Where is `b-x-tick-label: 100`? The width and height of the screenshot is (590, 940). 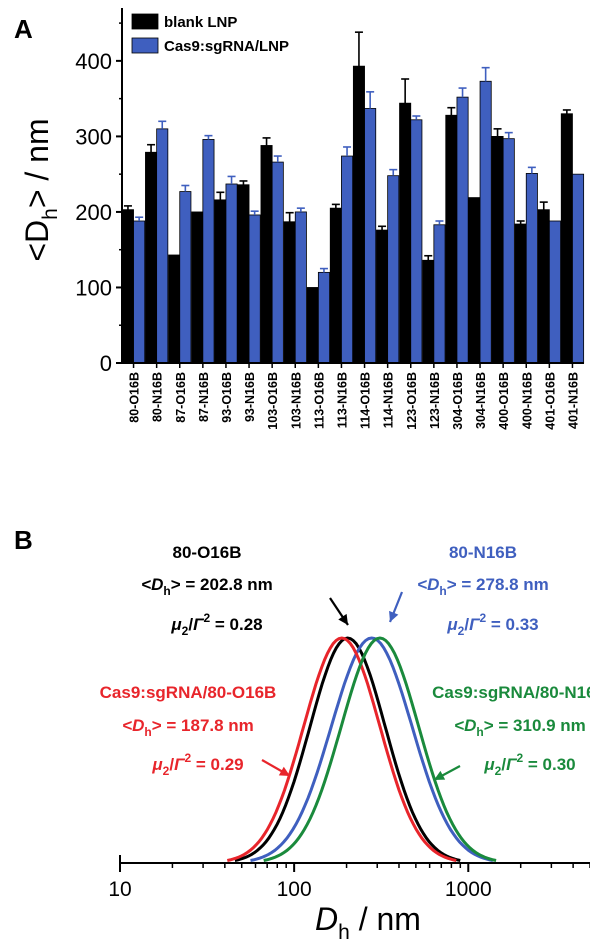
b-x-tick-label: 100 is located at coordinates (294, 889).